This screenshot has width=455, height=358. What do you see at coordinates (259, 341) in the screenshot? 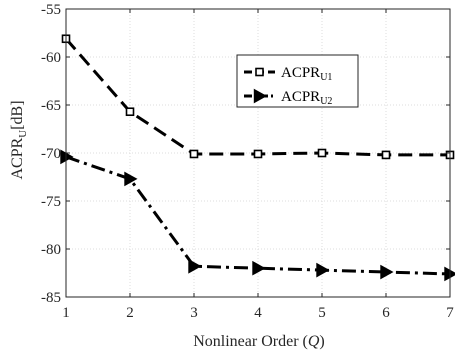
I see `x-axis-label: Nonlinear Order (Q)` at bounding box center [259, 341].